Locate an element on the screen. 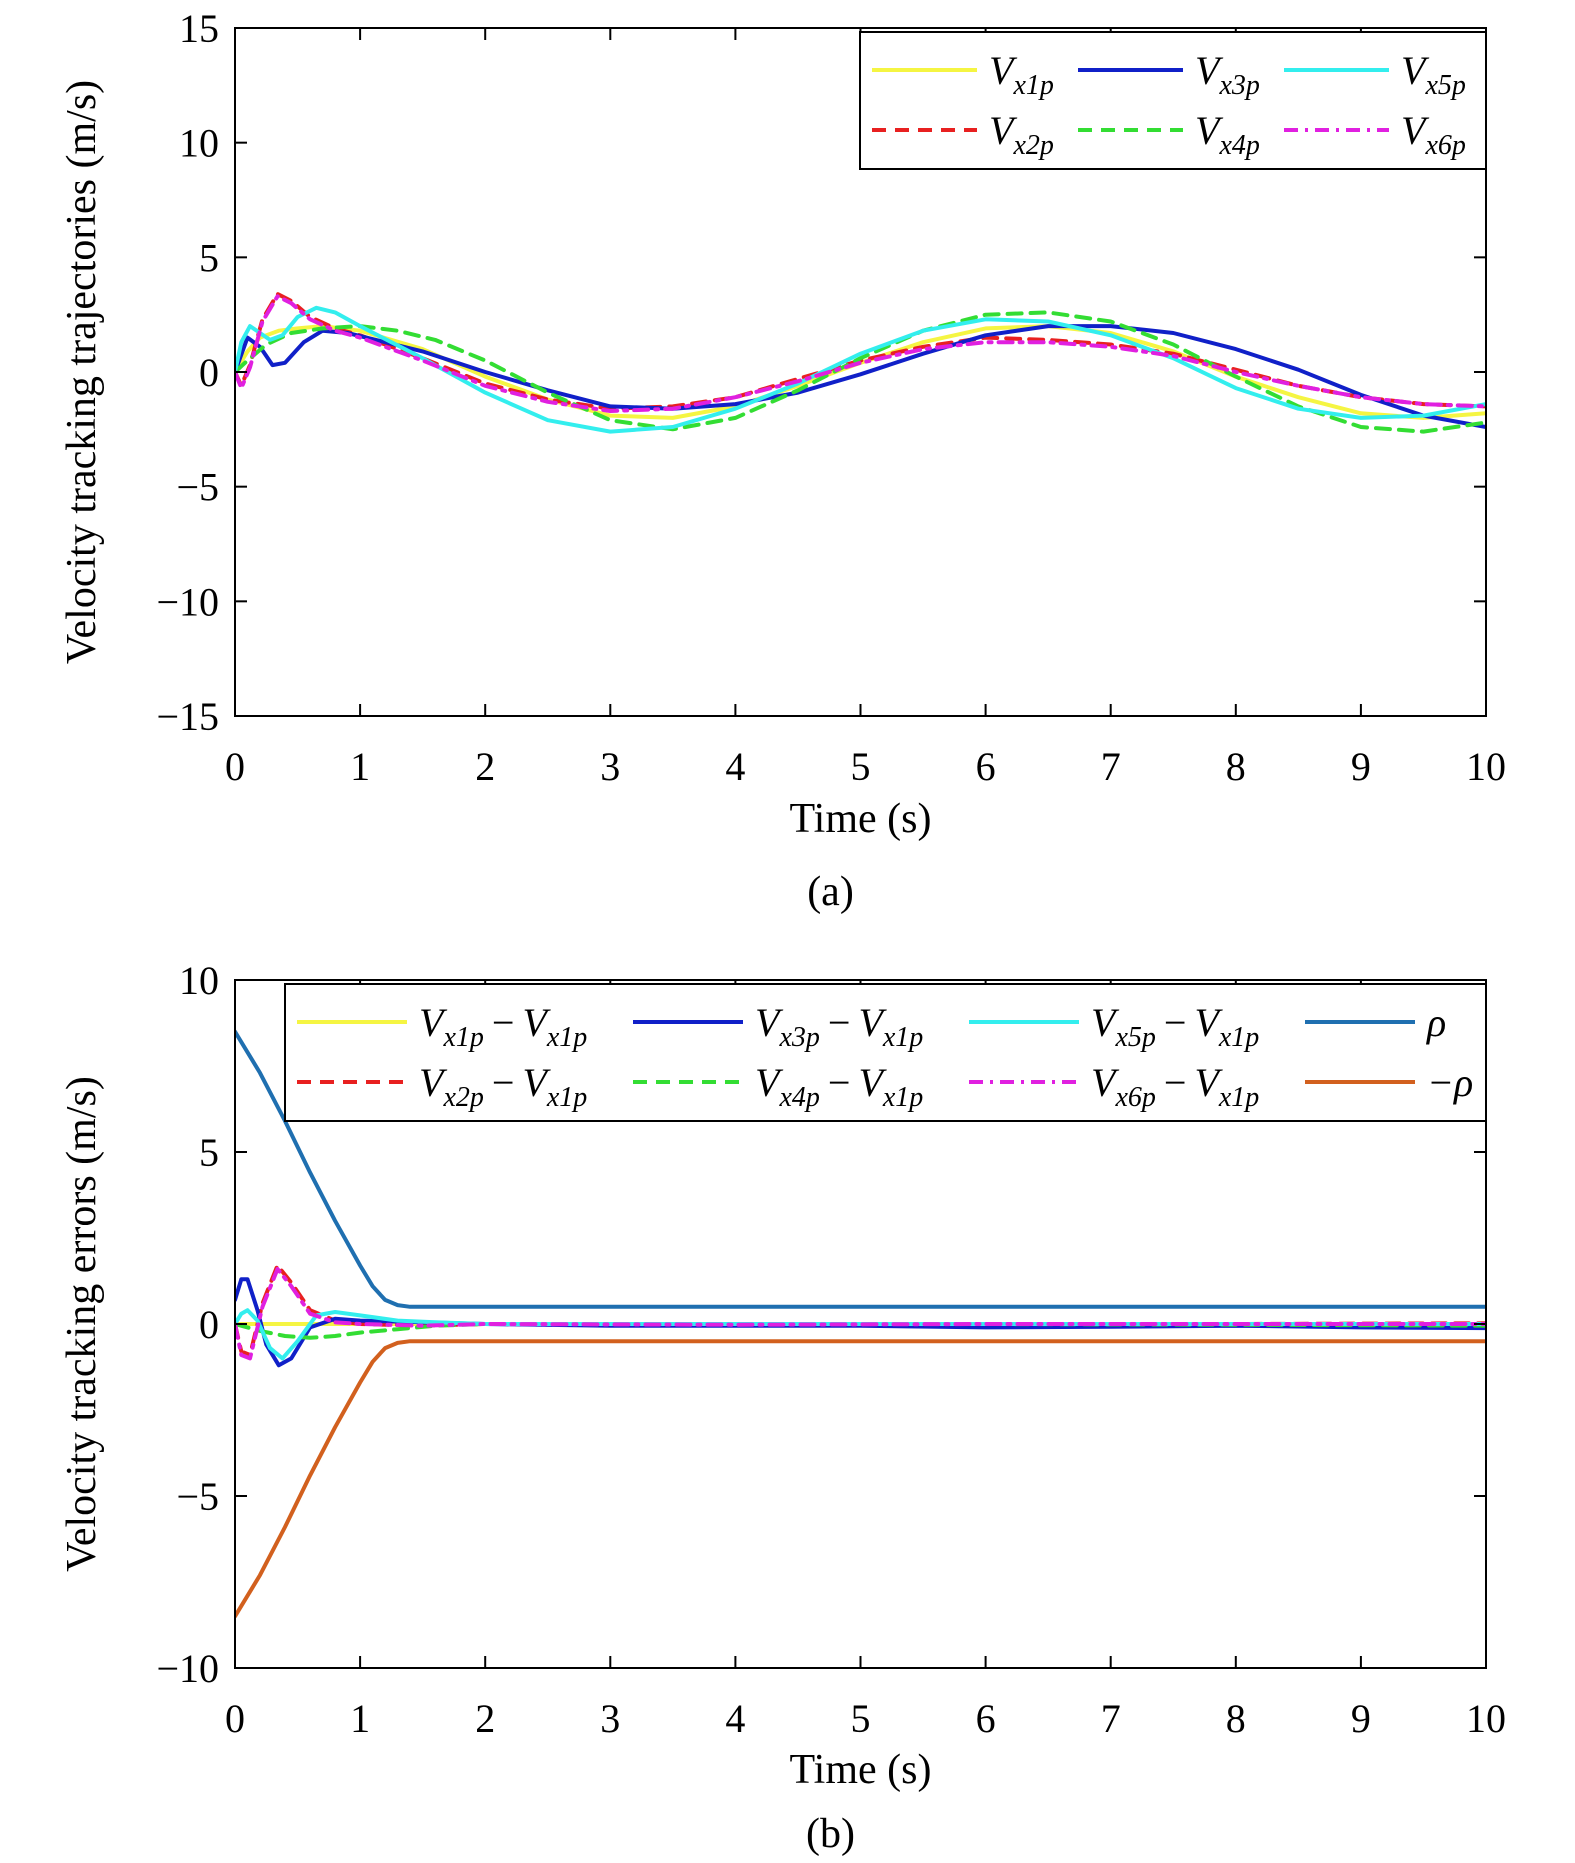  legend-entry-label: Vx1p − Vx1p is located at coordinates (503, 1026).